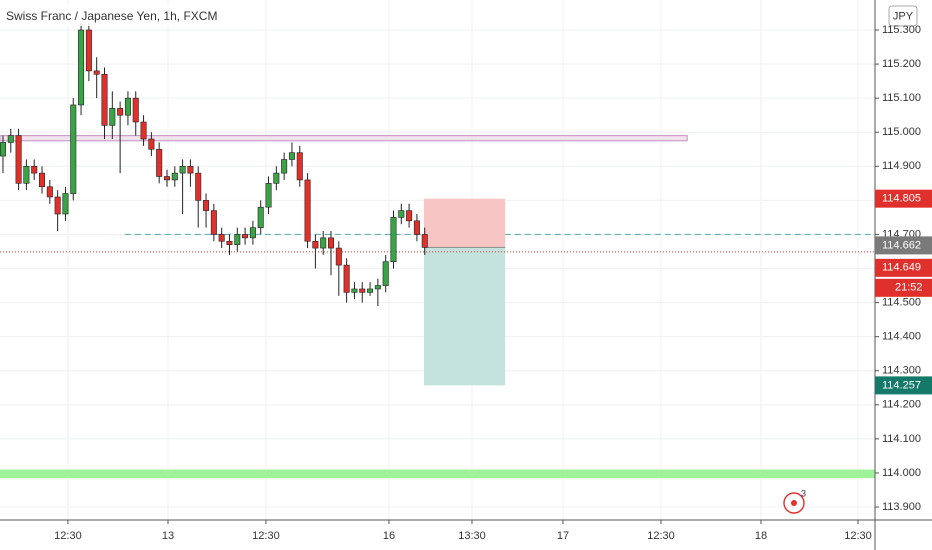  What do you see at coordinates (464, 316) in the screenshot?
I see `target-zone` at bounding box center [464, 316].